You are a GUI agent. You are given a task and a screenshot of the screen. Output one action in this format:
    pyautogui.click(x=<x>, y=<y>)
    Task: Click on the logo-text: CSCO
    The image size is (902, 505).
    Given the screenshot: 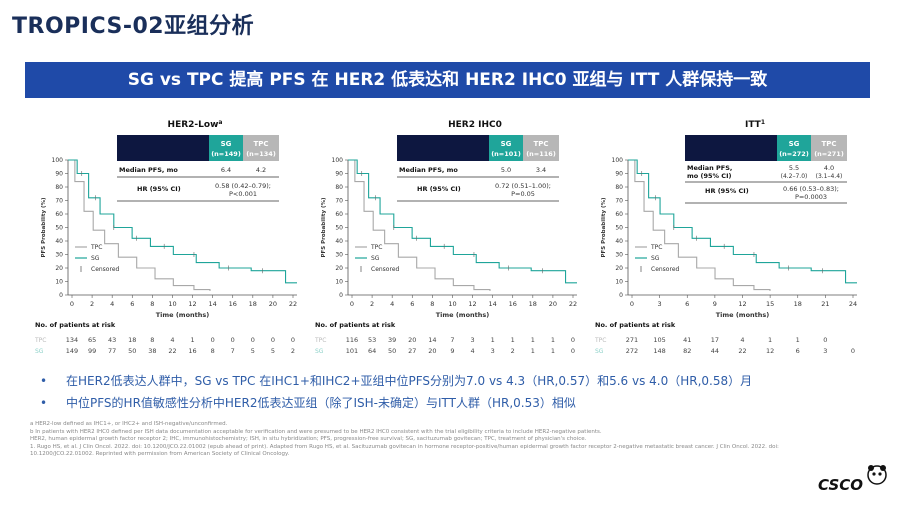 What is the action you would take?
    pyautogui.click(x=841, y=485)
    